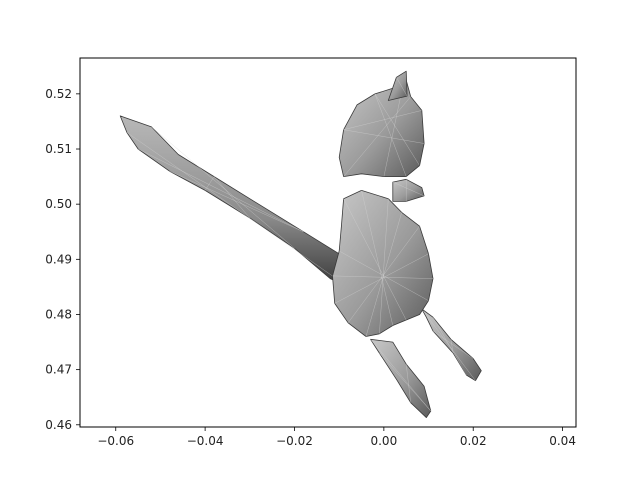  I want to click on mesh-front-leg, so click(401, 378).